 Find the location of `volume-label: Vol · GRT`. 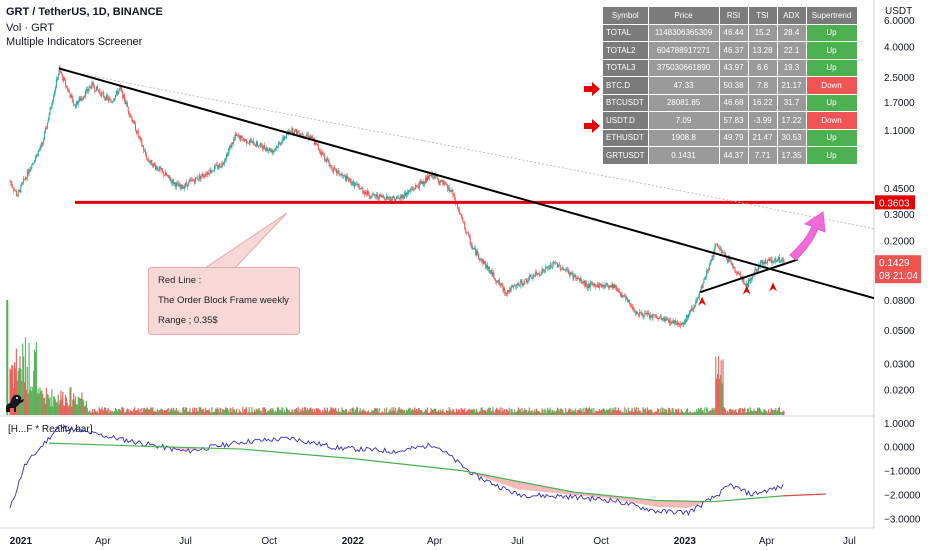

volume-label: Vol · GRT is located at coordinates (30, 28).